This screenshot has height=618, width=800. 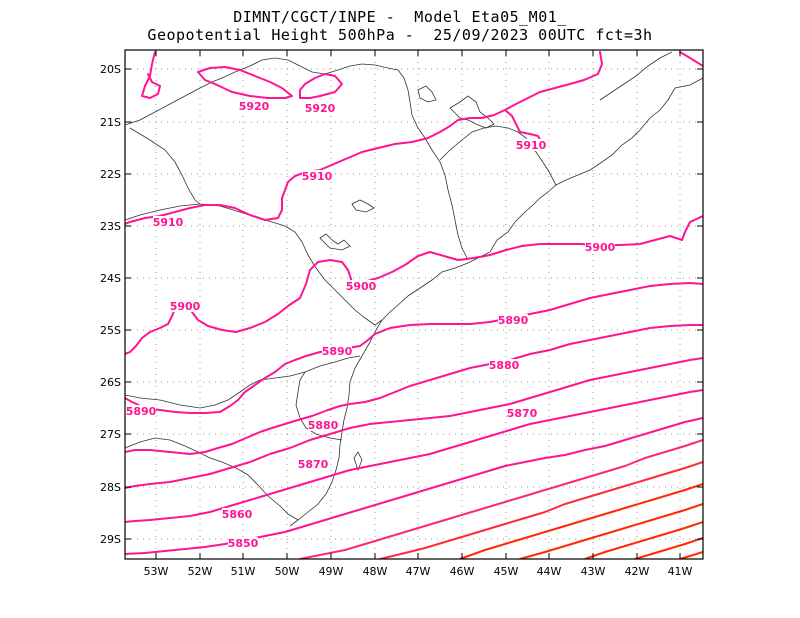 What do you see at coordinates (400, 17) in the screenshot?
I see `map-title-line1: DIMNT/CGCT/INPE - Model Eta05_M01_` at bounding box center [400, 17].